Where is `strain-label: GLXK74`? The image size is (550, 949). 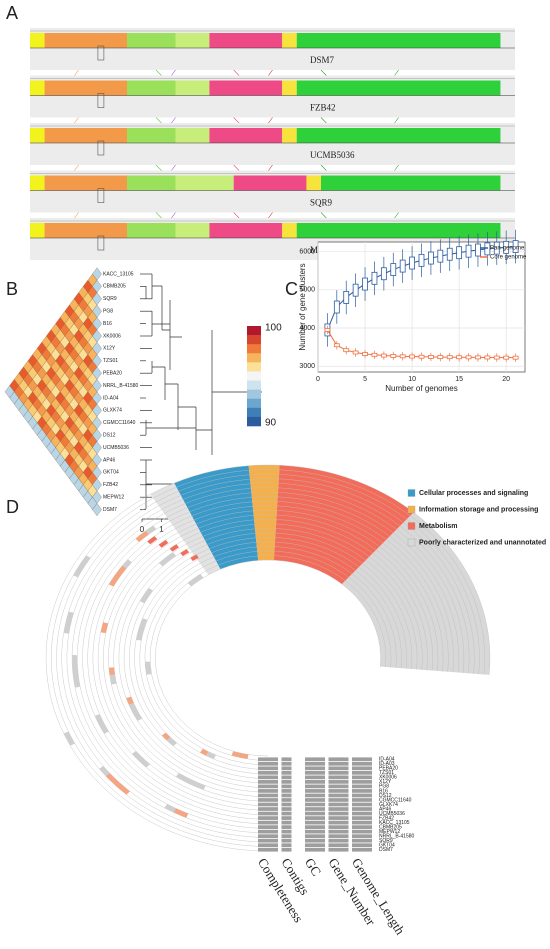 strain-label: GLXK74 is located at coordinates (112, 411).